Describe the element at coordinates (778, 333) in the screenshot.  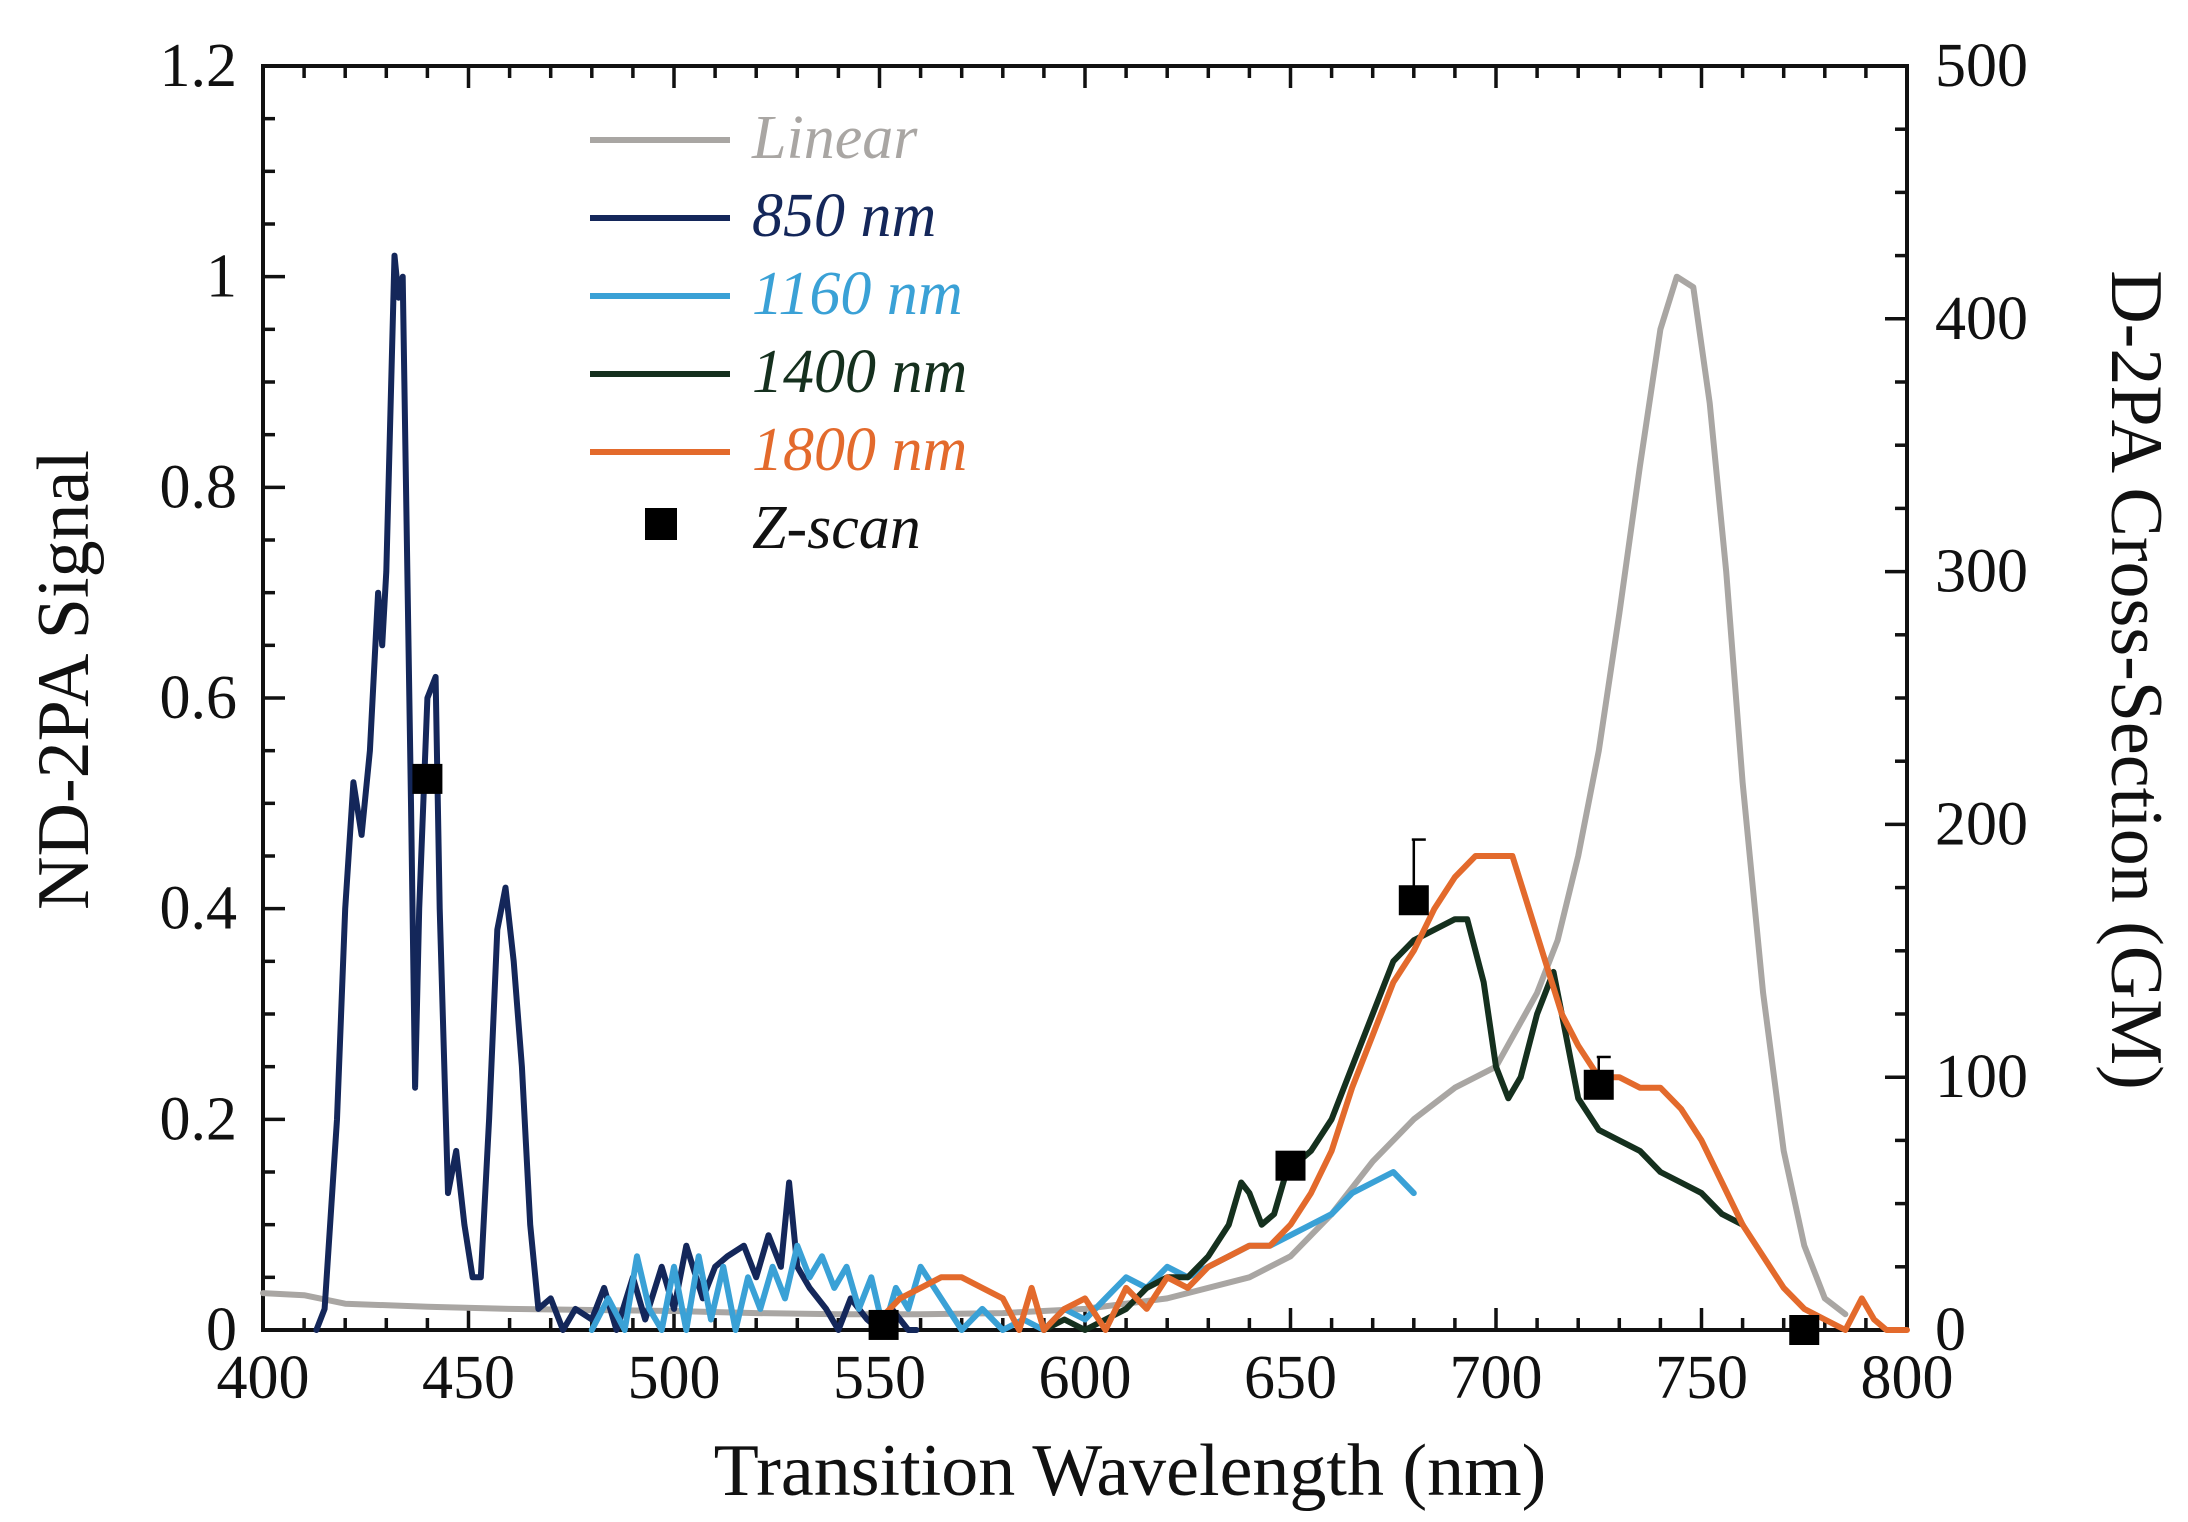
I see `legend: Linear 850 nm 1160 nm 1400 nm 1800 nm Z-scan` at that location.